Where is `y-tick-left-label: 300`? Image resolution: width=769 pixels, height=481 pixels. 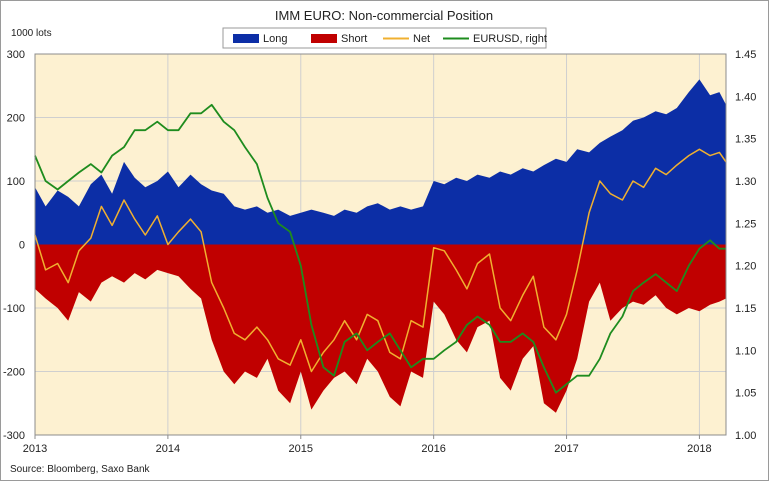 y-tick-left-label: 300 is located at coordinates (16, 55).